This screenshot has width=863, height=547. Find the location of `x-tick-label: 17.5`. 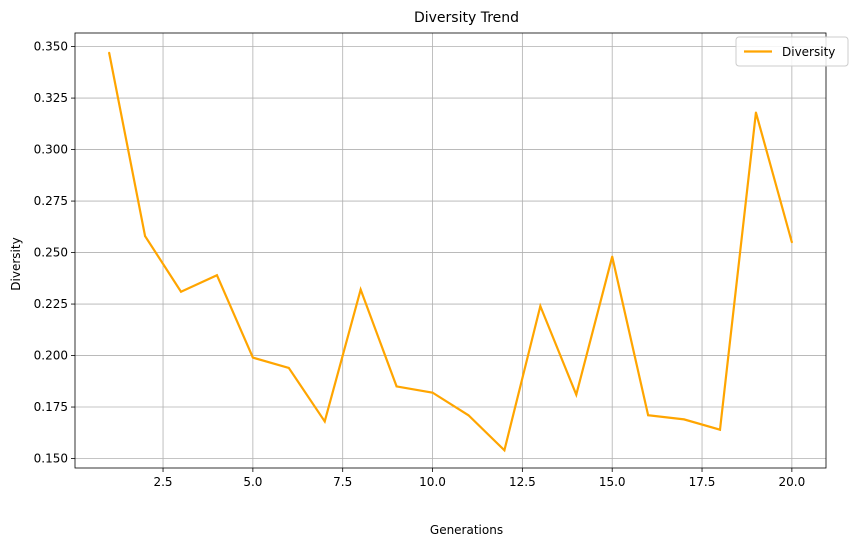

x-tick-label: 17.5 is located at coordinates (702, 482).